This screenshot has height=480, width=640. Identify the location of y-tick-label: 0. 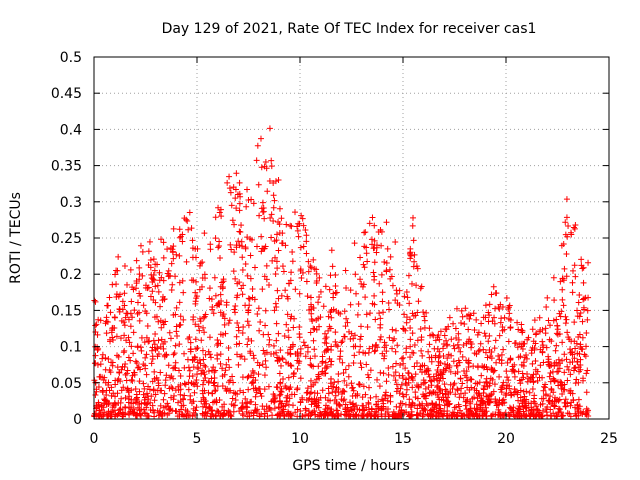
(77, 420).